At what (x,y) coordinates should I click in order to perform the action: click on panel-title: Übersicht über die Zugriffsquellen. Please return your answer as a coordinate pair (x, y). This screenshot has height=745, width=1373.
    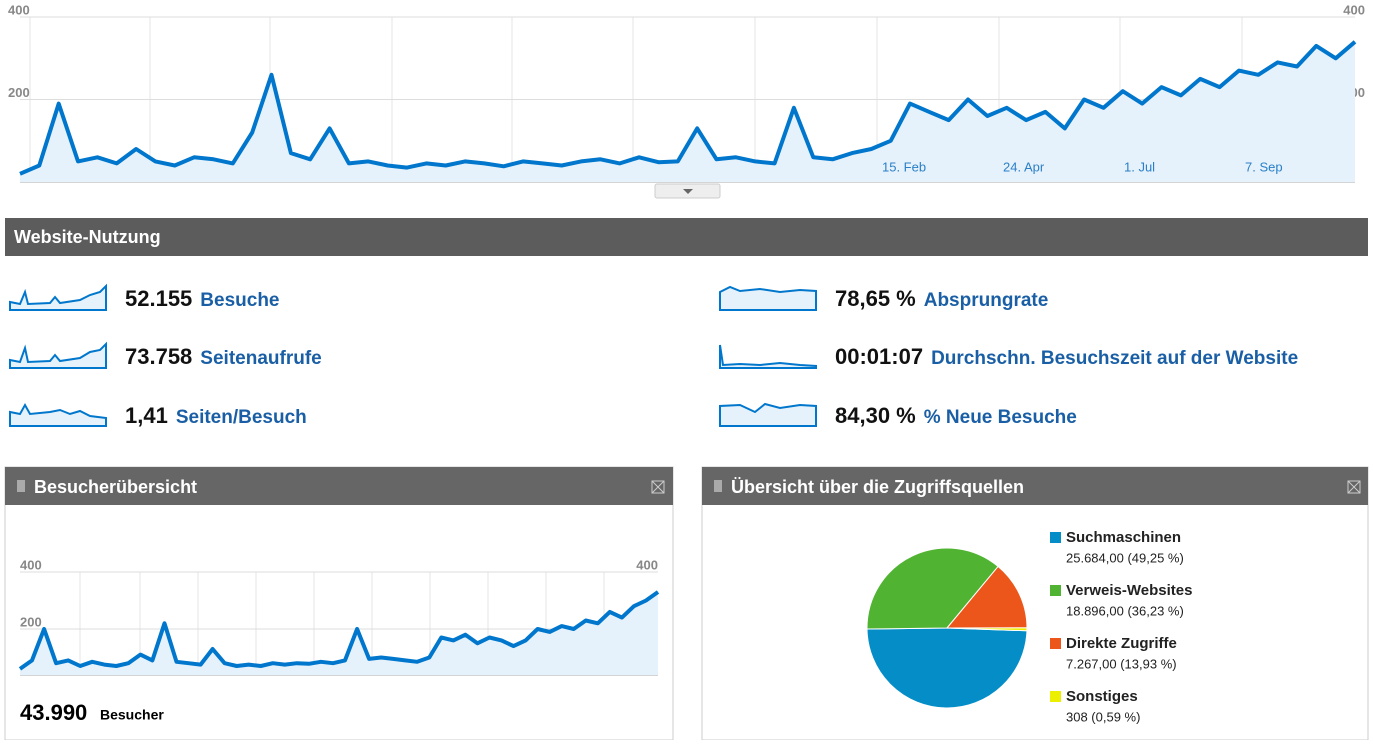
    Looking at the image, I should click on (877, 487).